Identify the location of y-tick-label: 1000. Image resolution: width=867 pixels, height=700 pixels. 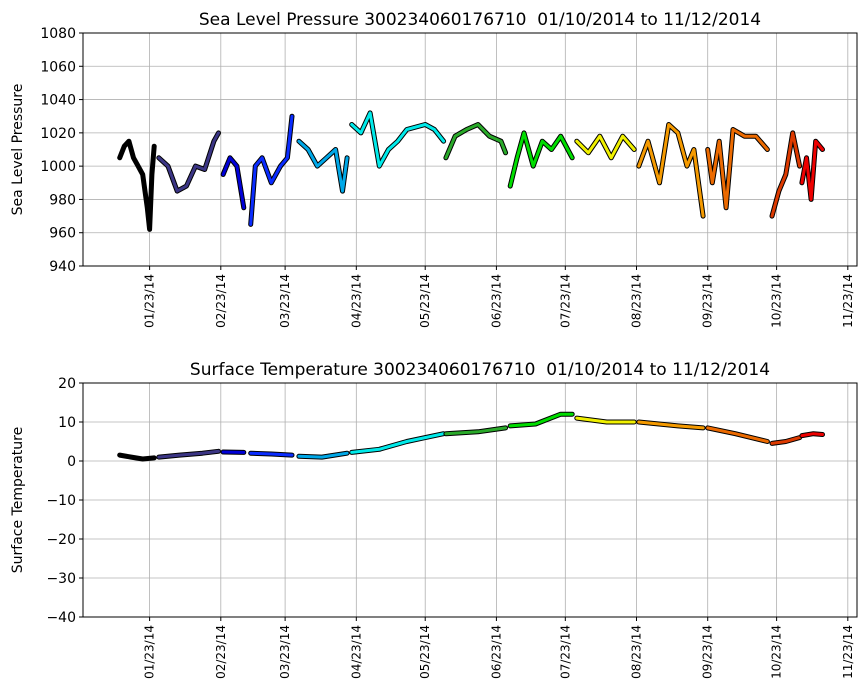
(58, 167).